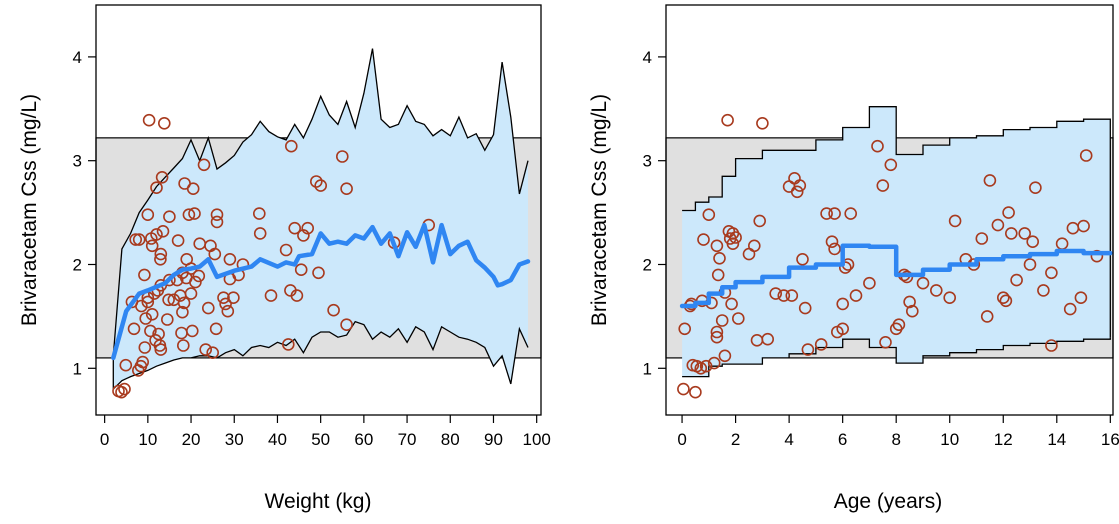 The width and height of the screenshot is (1119, 524). Describe the element at coordinates (949, 439) in the screenshot. I see `x-tick-label: 10` at that location.